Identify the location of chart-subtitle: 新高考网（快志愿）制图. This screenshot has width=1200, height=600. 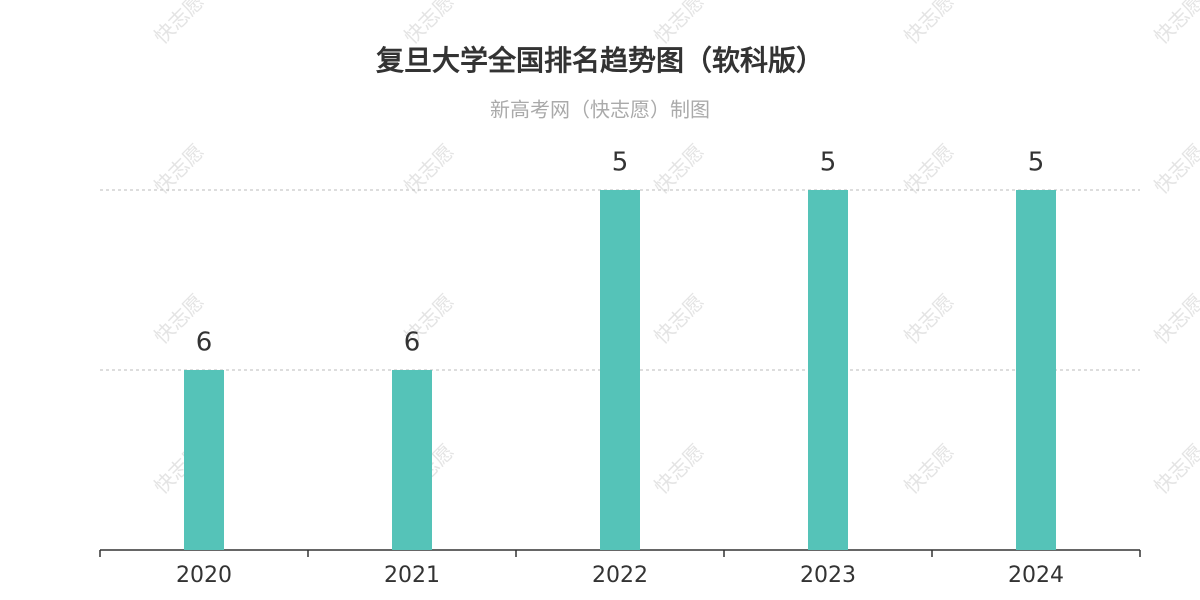
(600, 110).